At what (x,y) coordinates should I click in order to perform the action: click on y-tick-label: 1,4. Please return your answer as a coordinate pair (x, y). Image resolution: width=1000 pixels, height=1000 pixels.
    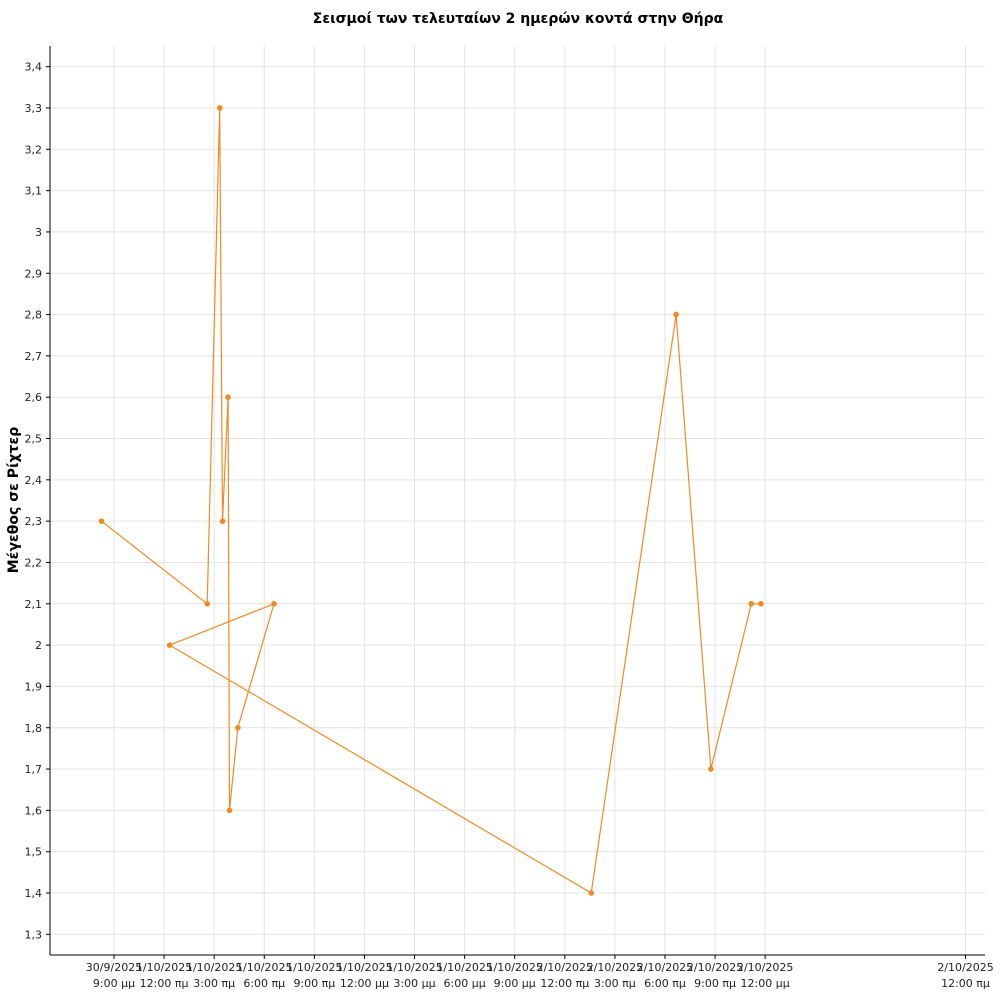
    Looking at the image, I should click on (34, 893).